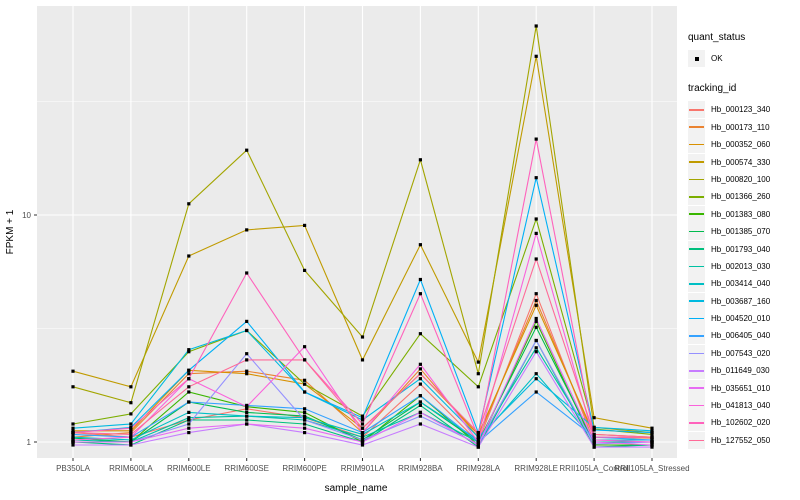 The image size is (800, 500). What do you see at coordinates (651, 468) in the screenshot?
I see `x-tick-label: RRII105LA_Stressed` at bounding box center [651, 468].